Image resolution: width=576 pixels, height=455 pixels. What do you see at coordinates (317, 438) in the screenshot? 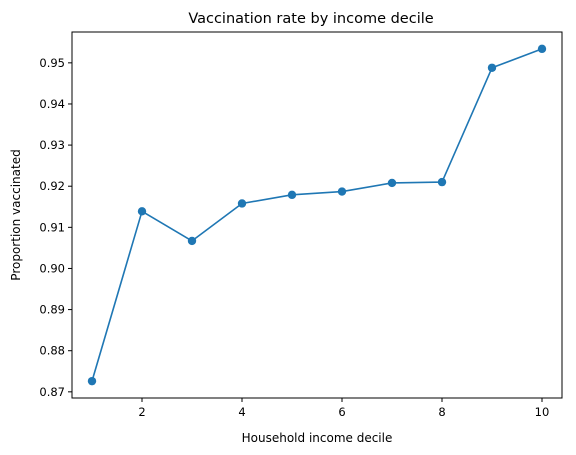
I see `x-axis-label: Household income decile` at bounding box center [317, 438].